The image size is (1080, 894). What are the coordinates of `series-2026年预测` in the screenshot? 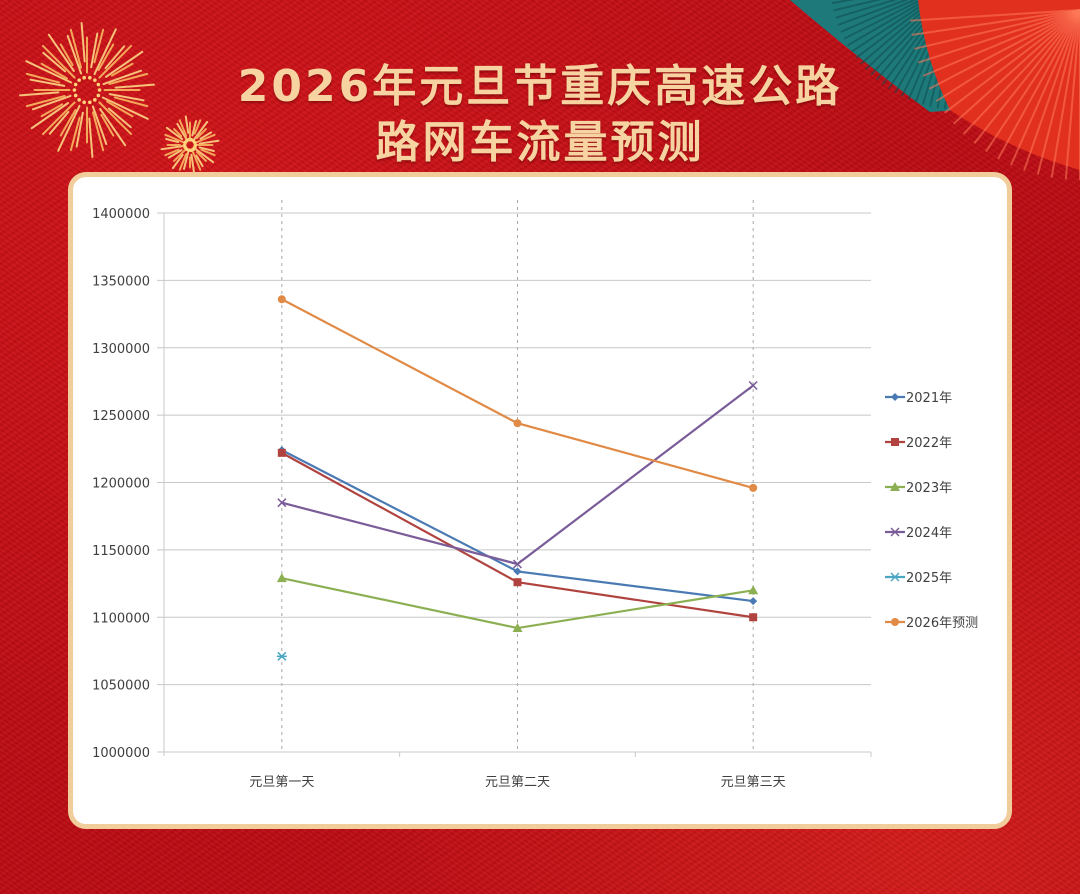 It's located at (517, 393).